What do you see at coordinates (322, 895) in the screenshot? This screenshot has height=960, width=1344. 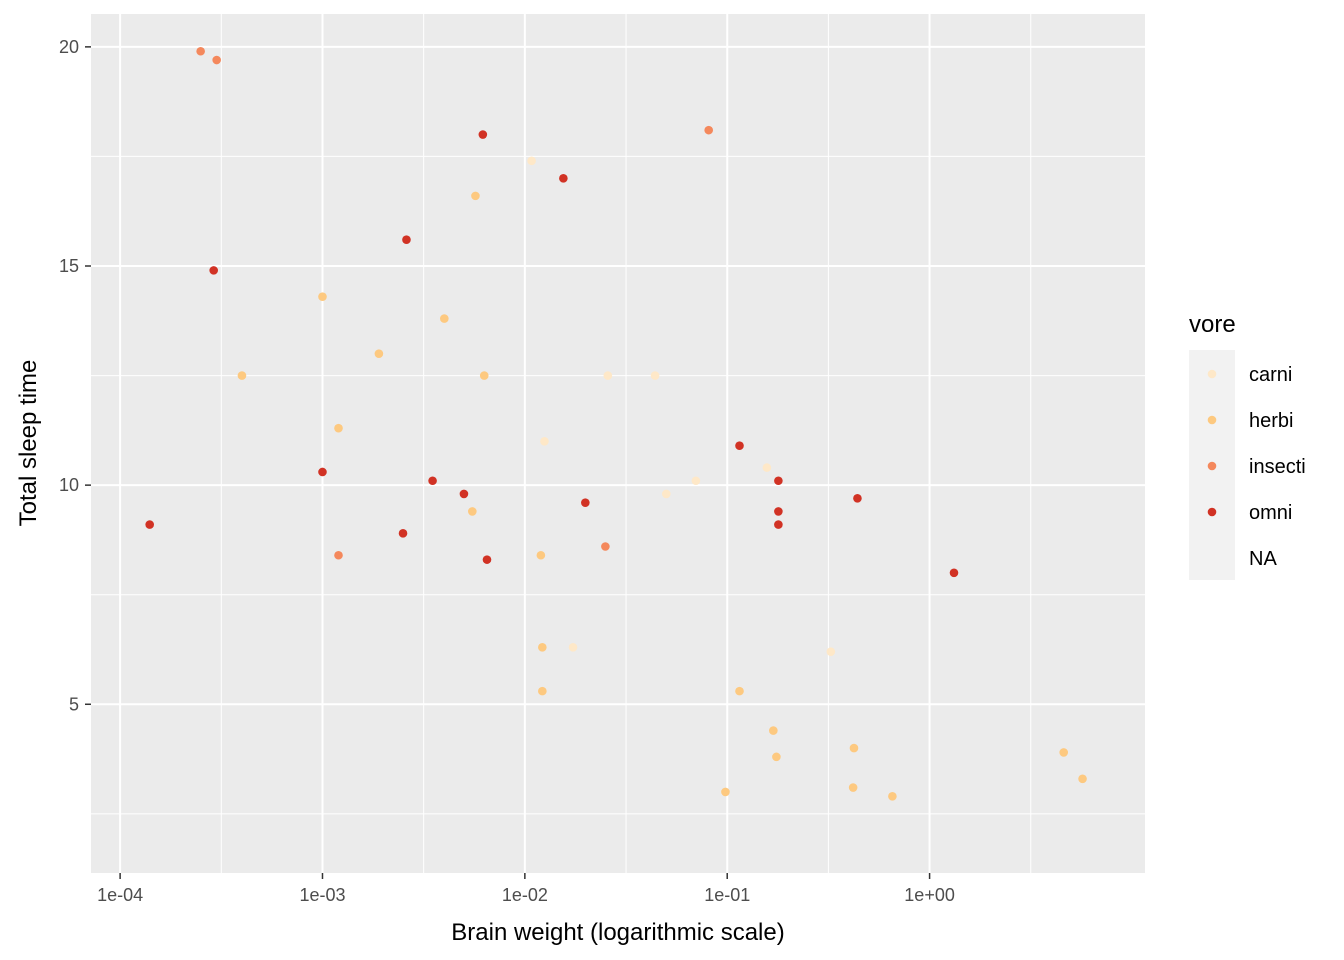 I see `x-tick-label: 1e-03` at bounding box center [322, 895].